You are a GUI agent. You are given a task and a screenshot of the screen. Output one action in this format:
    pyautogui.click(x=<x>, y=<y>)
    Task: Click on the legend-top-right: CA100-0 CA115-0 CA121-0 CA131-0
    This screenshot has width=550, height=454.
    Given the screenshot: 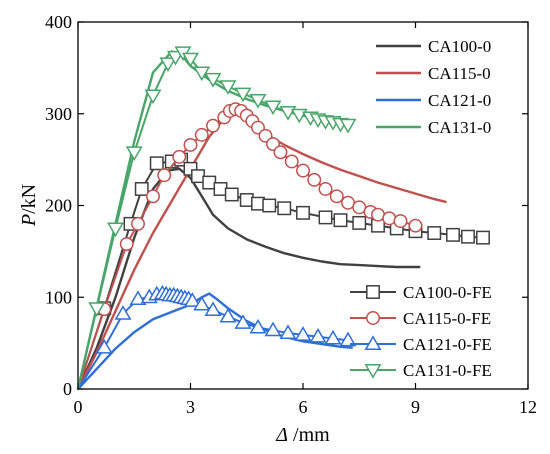 What is the action you would take?
    pyautogui.click(x=433, y=87)
    